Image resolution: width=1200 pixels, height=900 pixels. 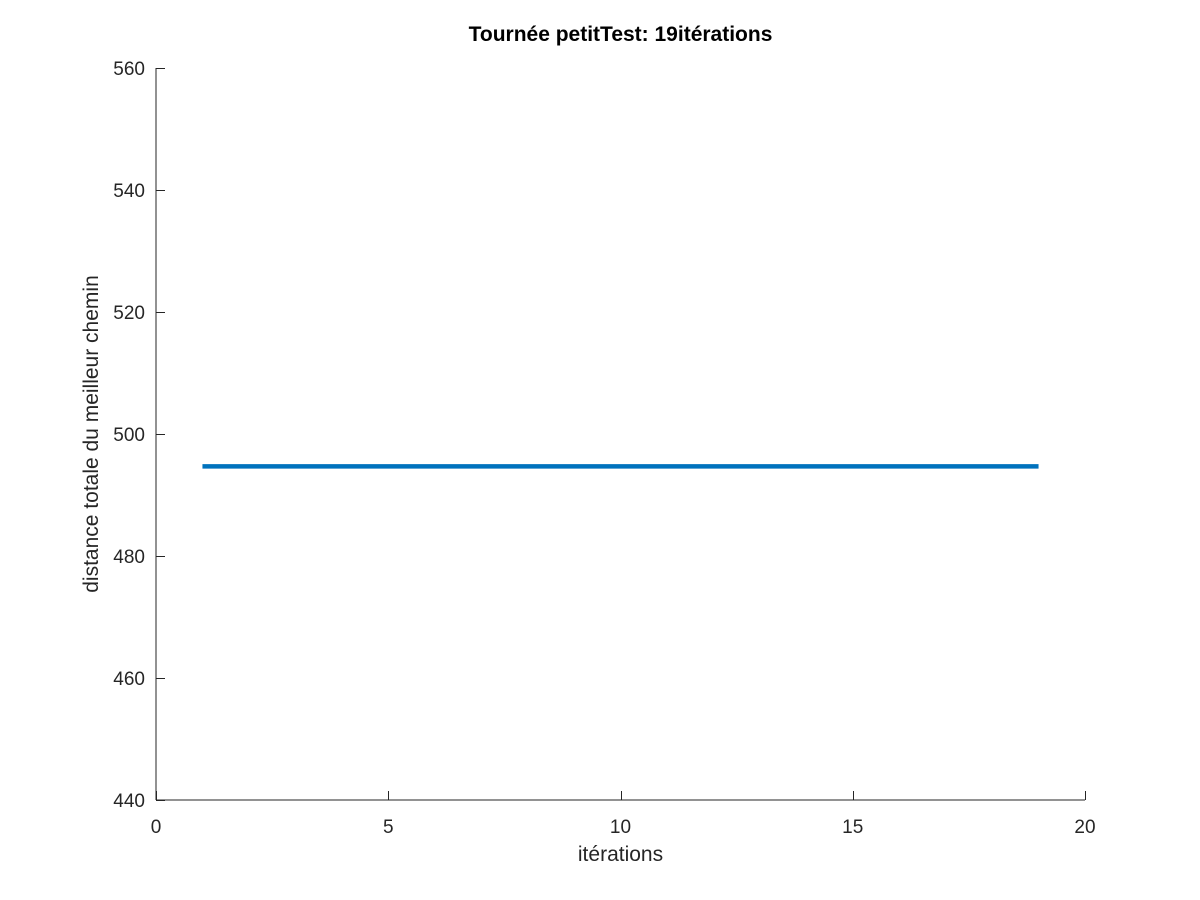 I want to click on x-tick-label: 10, so click(x=620, y=827).